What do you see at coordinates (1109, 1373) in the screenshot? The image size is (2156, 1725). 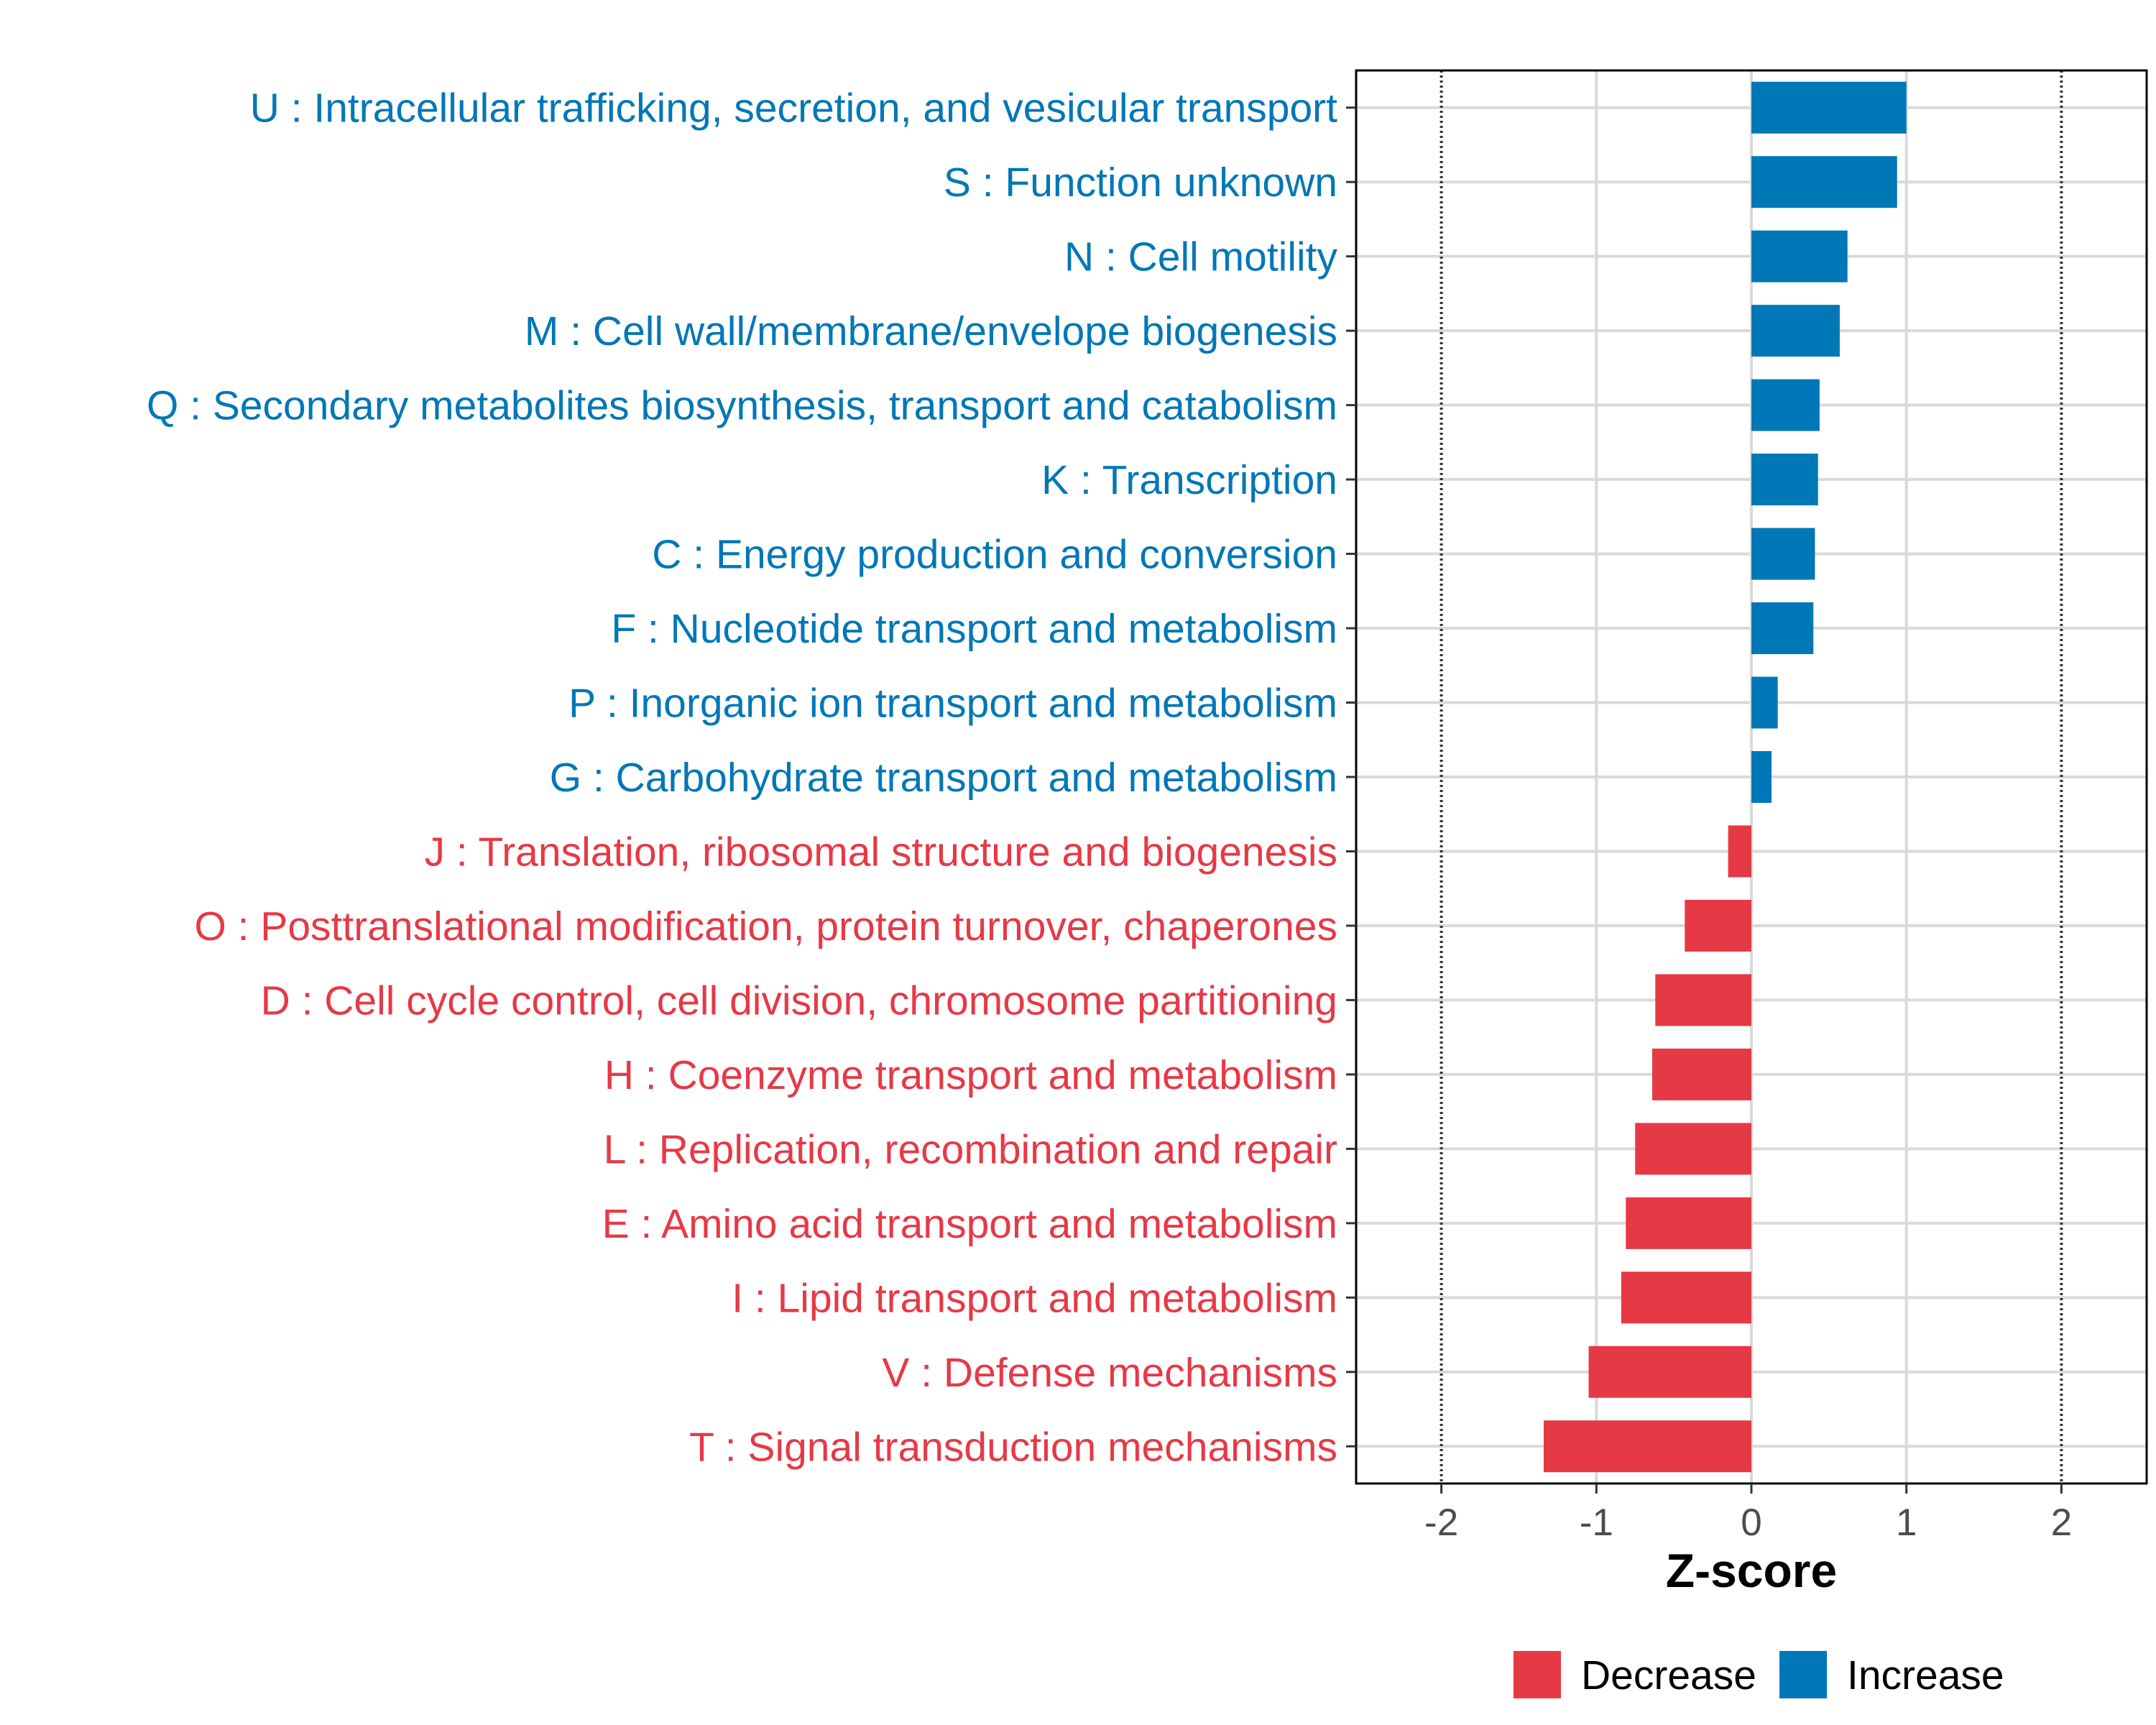 I see `category-label: V : Defense mechanisms` at bounding box center [1109, 1373].